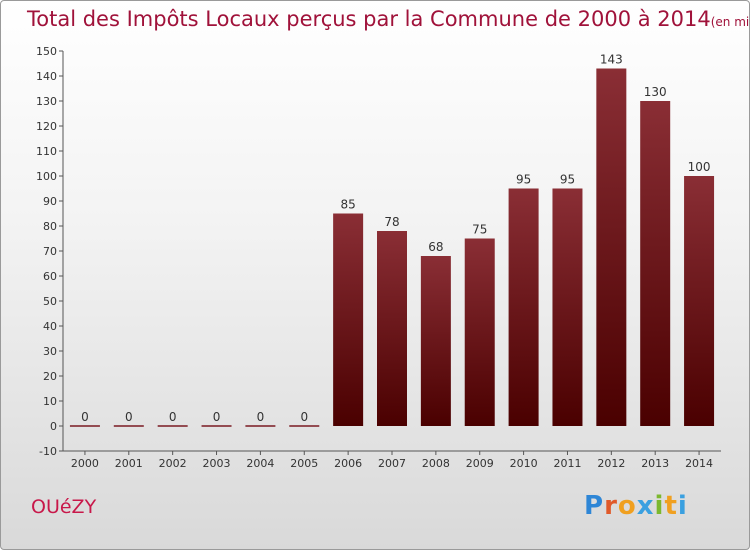 Image resolution: width=750 pixels, height=550 pixels. I want to click on logo-letter: P, so click(594, 506).